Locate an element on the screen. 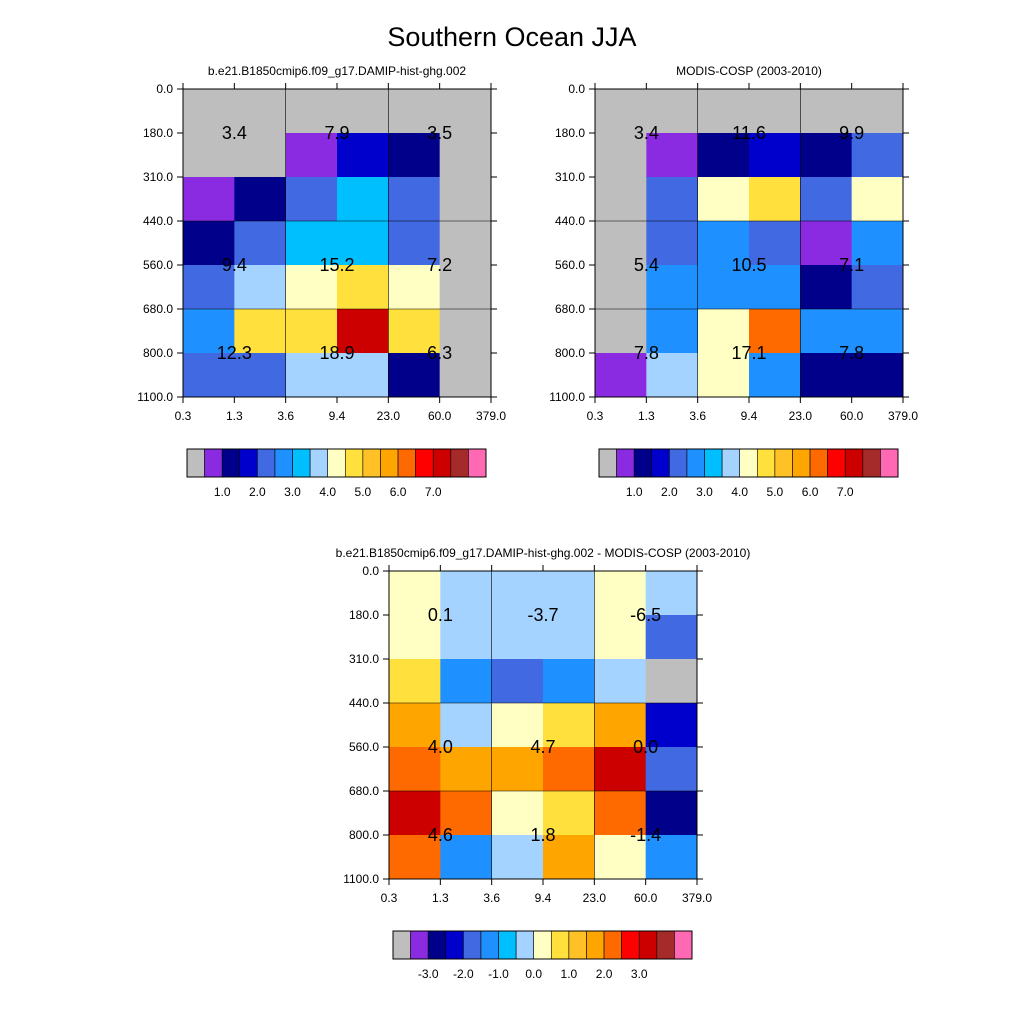 The height and width of the screenshot is (1024, 1024). x-tick-label: 9.4 is located at coordinates (337, 416).